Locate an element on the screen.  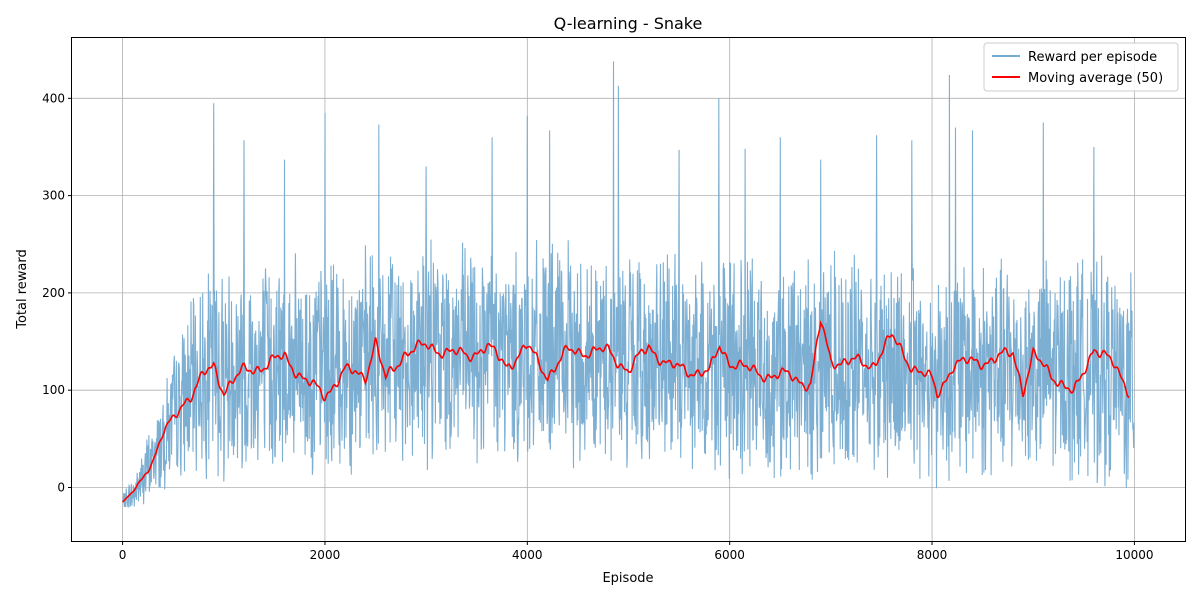
legend-label-reward: Reward per episode is located at coordinates (1092, 57).